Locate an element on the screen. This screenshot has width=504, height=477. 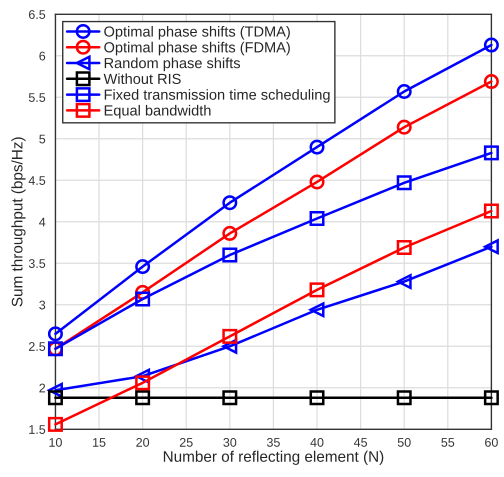
legend-label: Equal bandwidth is located at coordinates (157, 111).